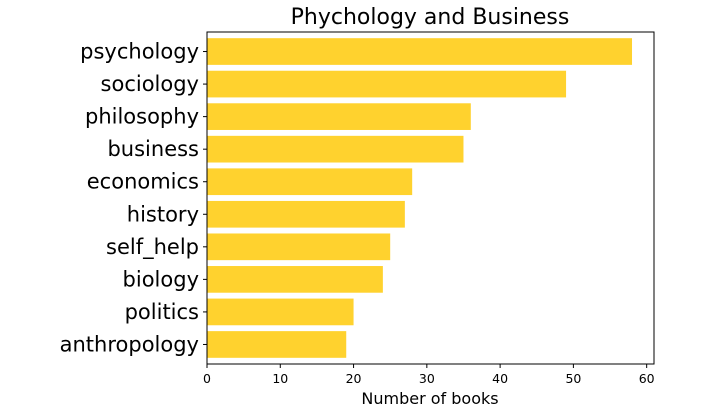 Image resolution: width=709 pixels, height=414 pixels. Describe the element at coordinates (162, 312) in the screenshot. I see `category-label-politics: politics` at that location.